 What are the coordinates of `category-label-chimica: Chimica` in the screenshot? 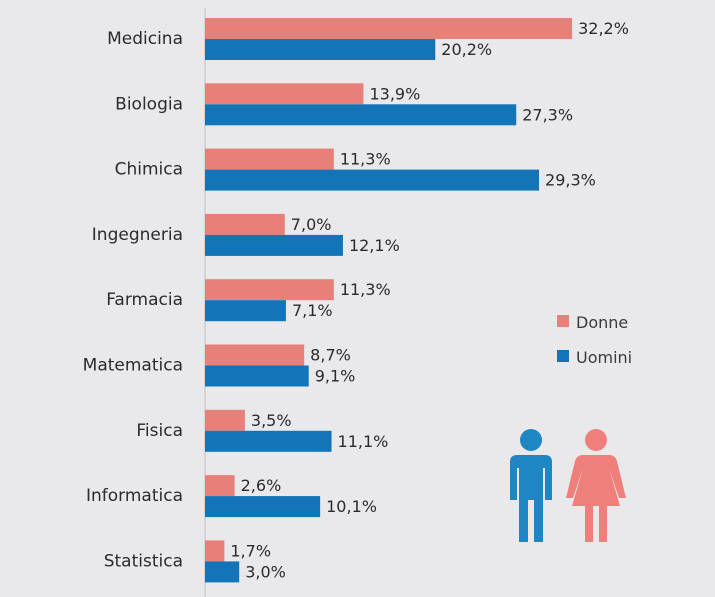 It's located at (149, 170).